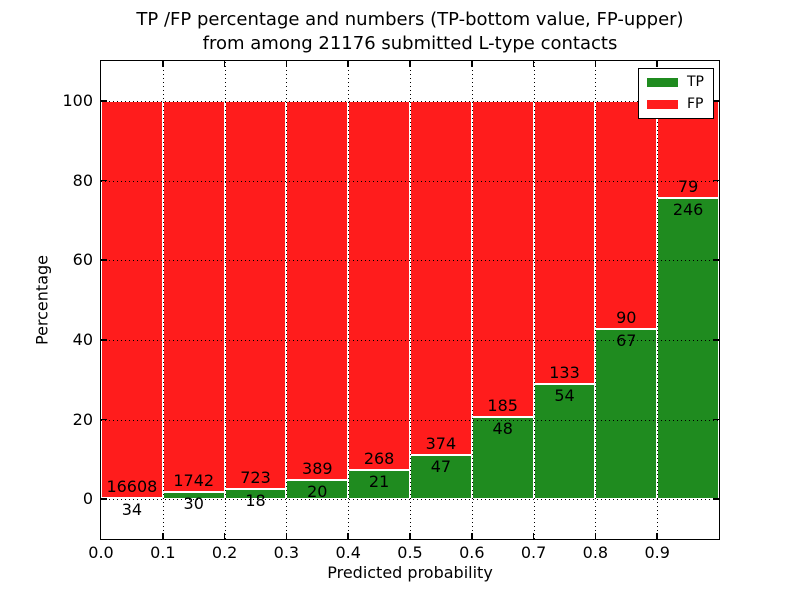 The image size is (800, 600). What do you see at coordinates (564, 373) in the screenshot?
I see `fp-count-label-7: 133` at bounding box center [564, 373].